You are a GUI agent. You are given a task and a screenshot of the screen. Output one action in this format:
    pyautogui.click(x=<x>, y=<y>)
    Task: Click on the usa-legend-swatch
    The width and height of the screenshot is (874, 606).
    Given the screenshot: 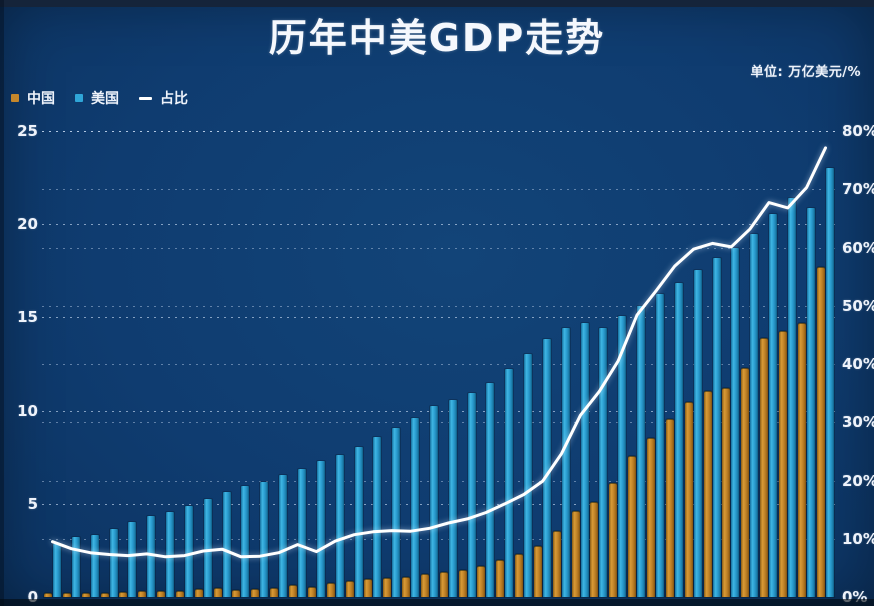 What is the action you would take?
    pyautogui.click(x=79, y=98)
    